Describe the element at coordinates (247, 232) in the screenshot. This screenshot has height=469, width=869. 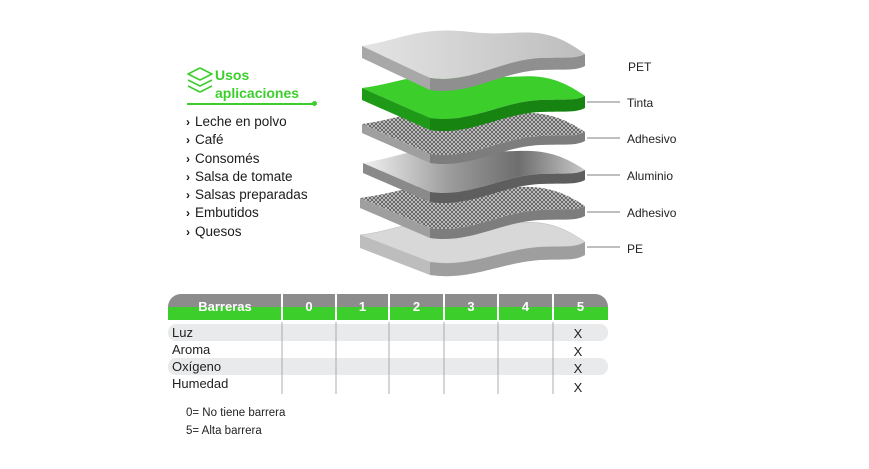
I see `list-item: › Quesos` at that location.